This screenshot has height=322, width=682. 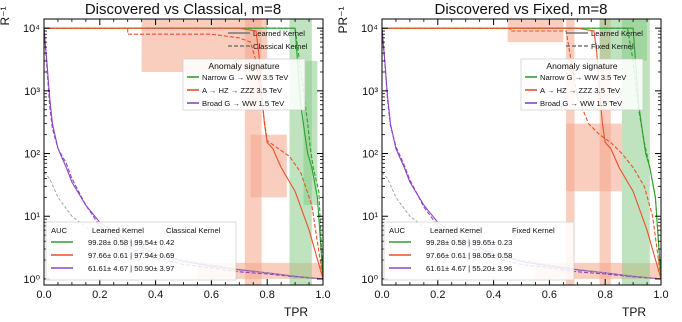 I want to click on auc-row-red: 97.66± 0.61 | 98.05± 0.58, so click(x=469, y=255).